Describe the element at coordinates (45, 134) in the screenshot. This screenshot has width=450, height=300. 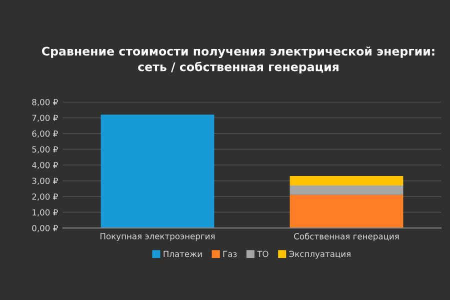
I see `y-tick-label: 6,00 ₽` at that location.